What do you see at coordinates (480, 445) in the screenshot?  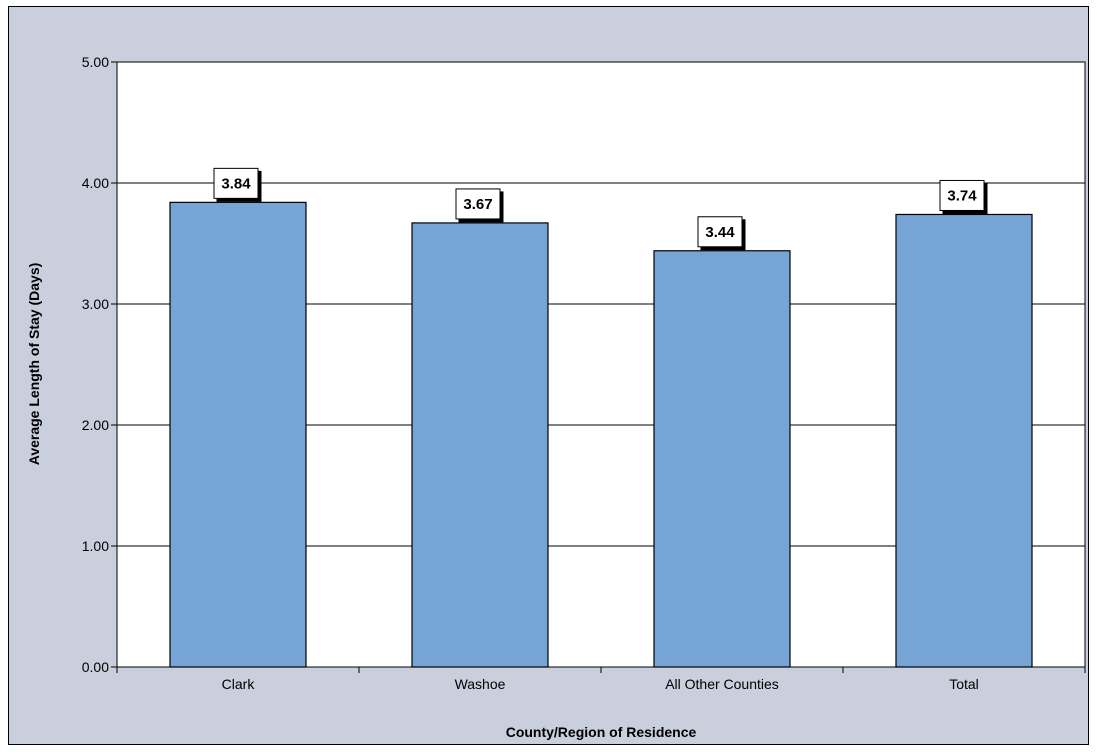 I see `bar-washoe` at bounding box center [480, 445].